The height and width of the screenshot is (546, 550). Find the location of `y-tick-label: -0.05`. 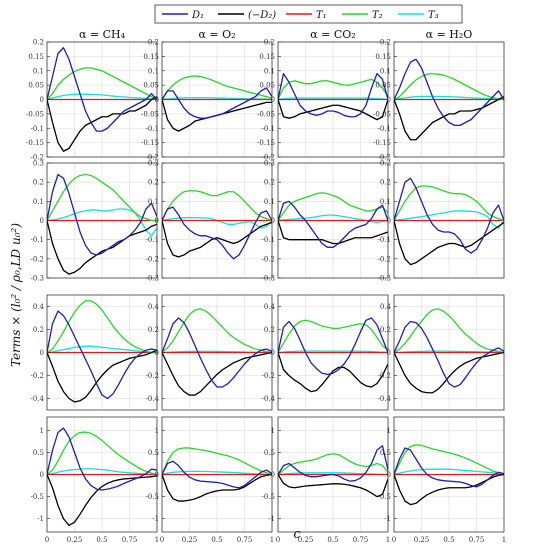

y-tick-label: -0.05 is located at coordinates (35, 114).